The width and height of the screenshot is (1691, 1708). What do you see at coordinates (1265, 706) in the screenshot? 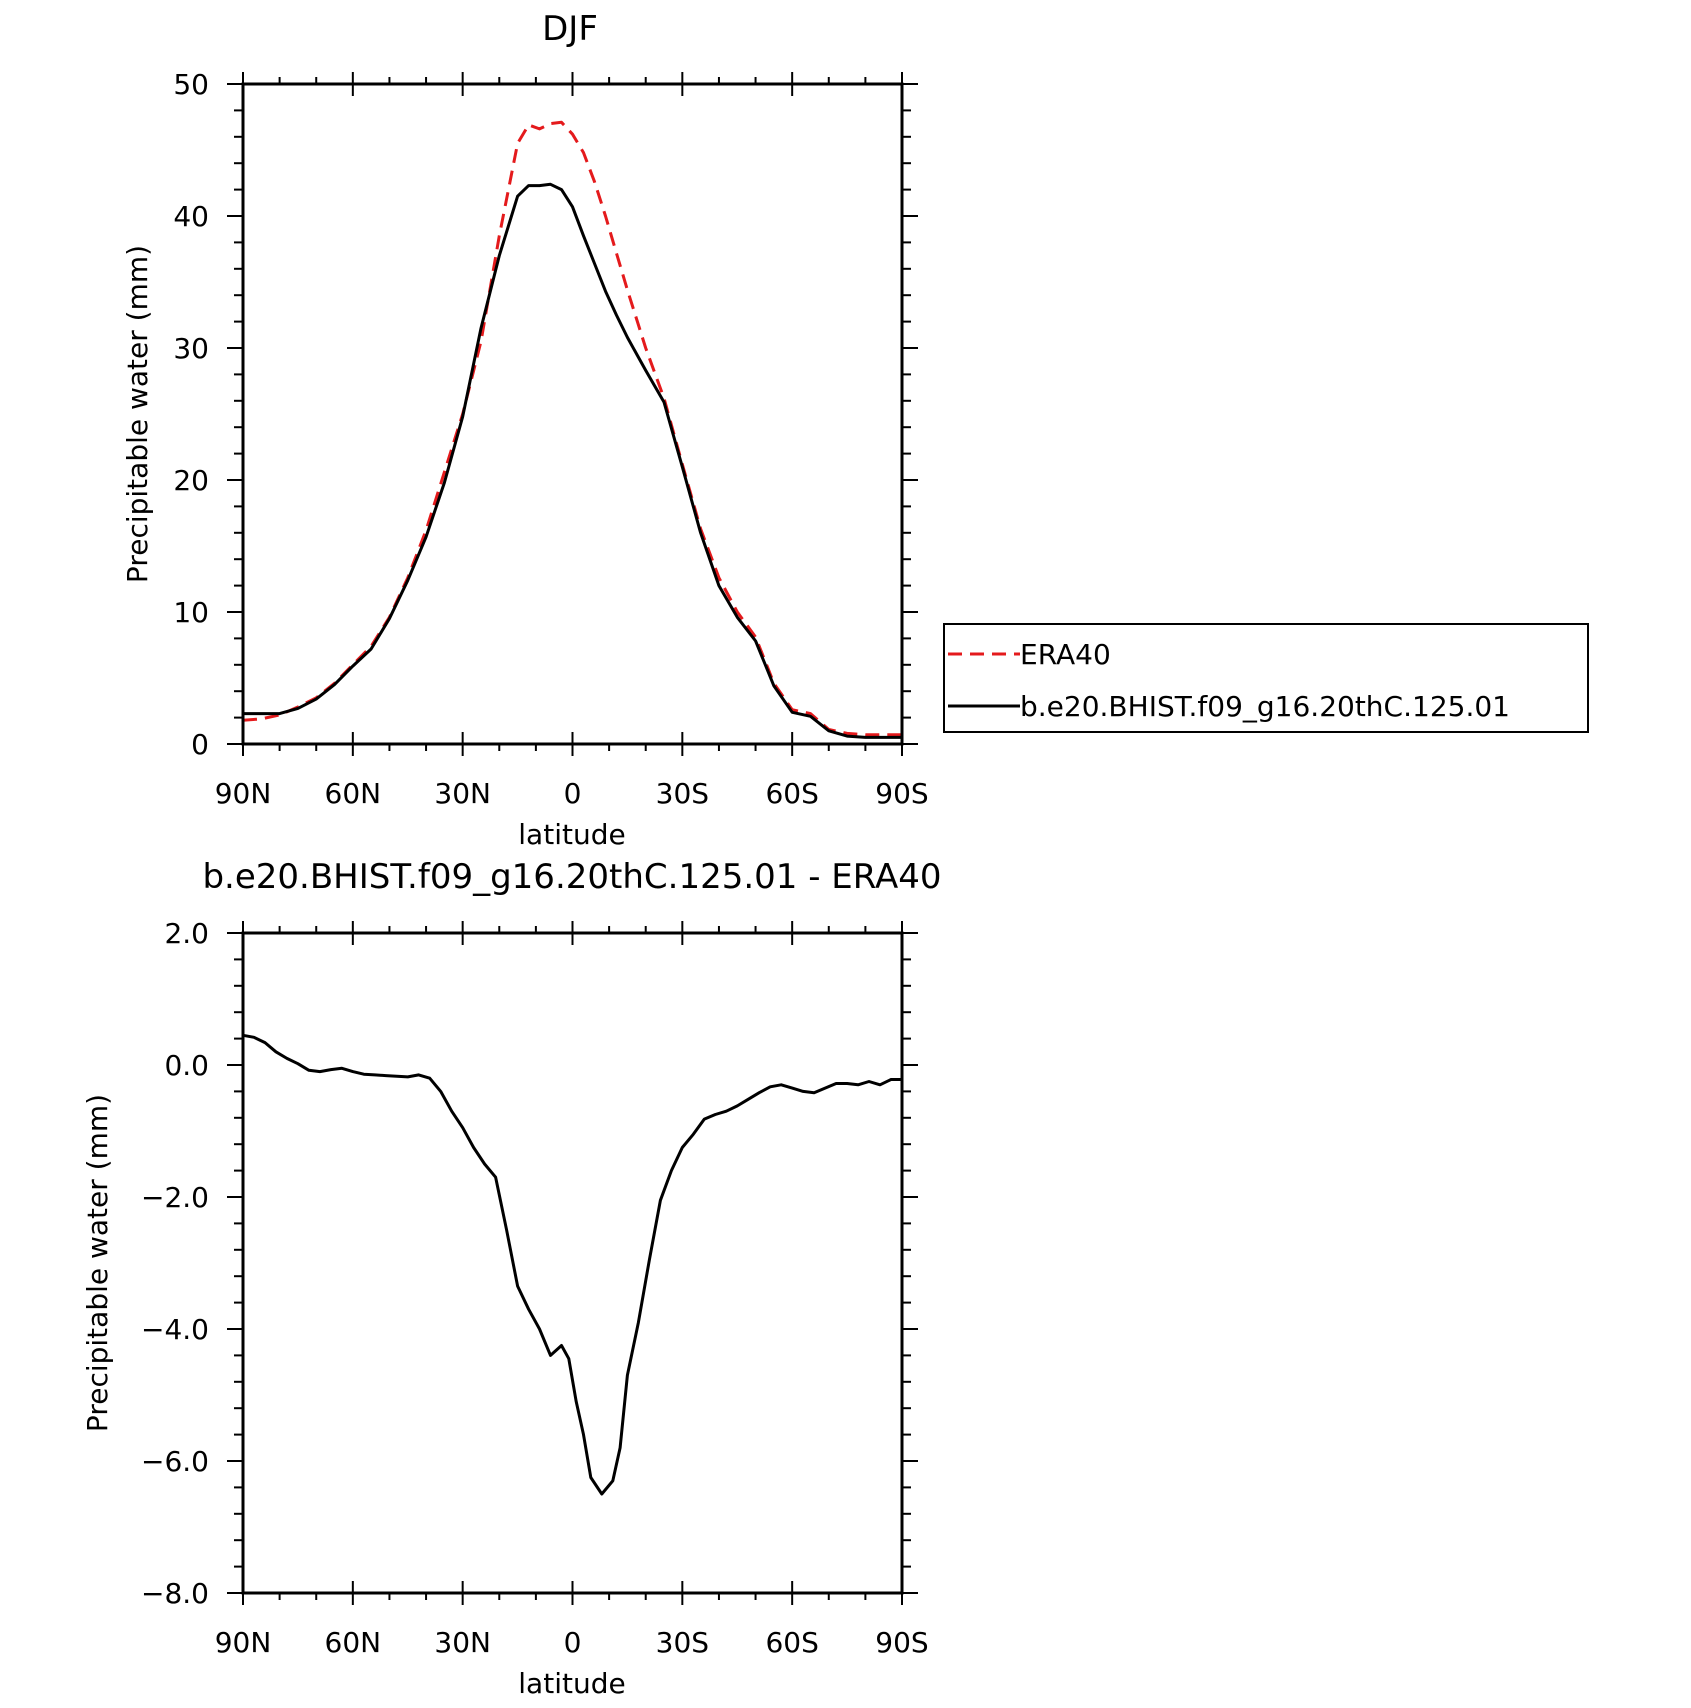
I see `legend-label-model: b.e20.BHIST.f09_g16.20thC.125.01` at bounding box center [1265, 706].